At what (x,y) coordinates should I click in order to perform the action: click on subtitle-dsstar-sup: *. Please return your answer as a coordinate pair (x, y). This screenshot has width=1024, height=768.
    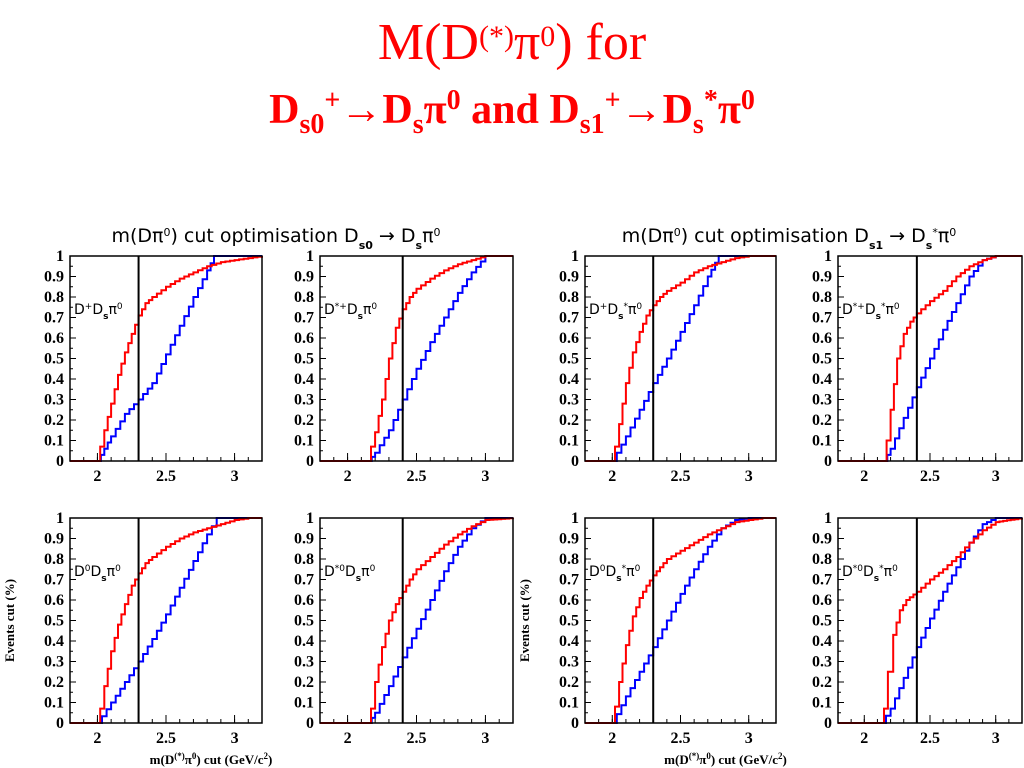
    Looking at the image, I should click on (710, 100).